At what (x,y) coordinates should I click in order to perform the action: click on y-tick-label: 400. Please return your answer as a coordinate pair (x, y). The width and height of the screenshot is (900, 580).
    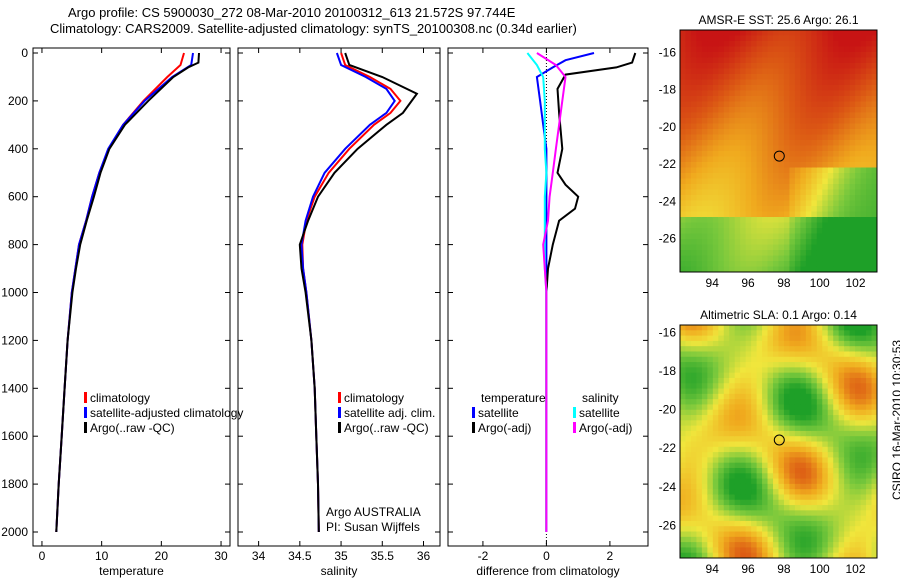
    Looking at the image, I should click on (18, 149).